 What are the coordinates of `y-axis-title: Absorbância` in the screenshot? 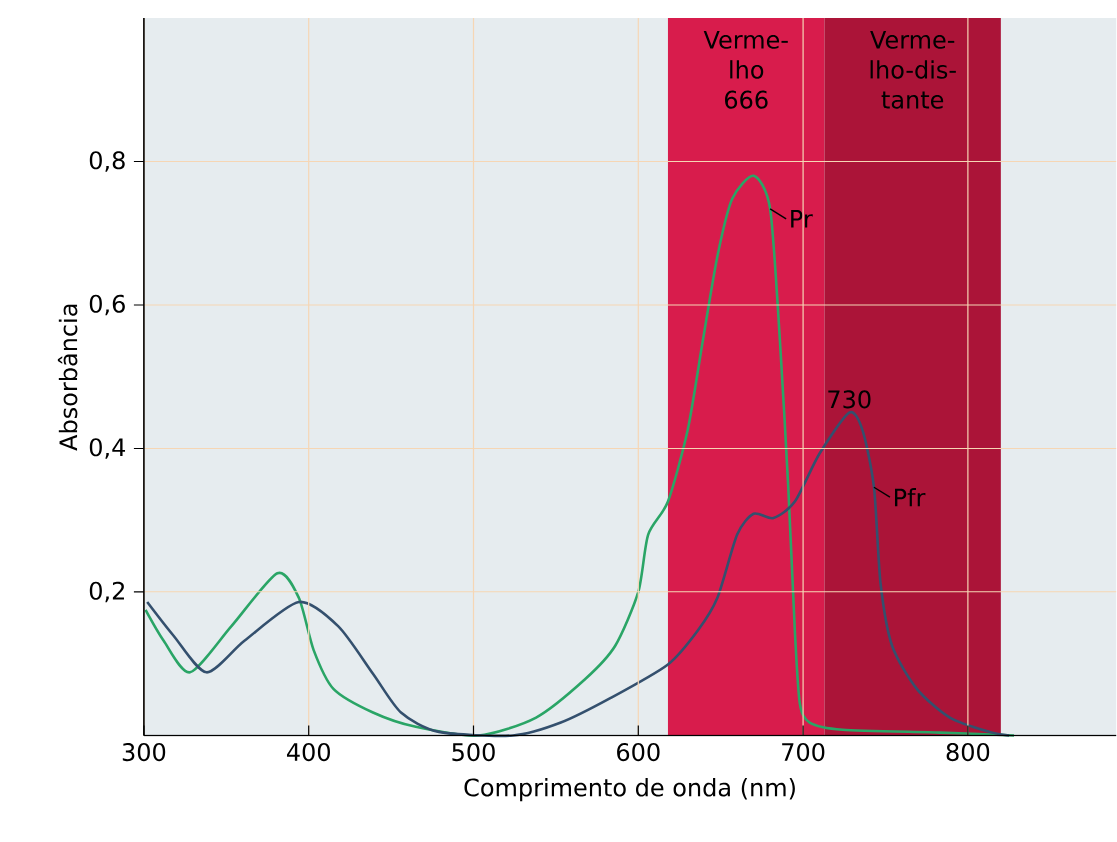 It's located at (67, 377).